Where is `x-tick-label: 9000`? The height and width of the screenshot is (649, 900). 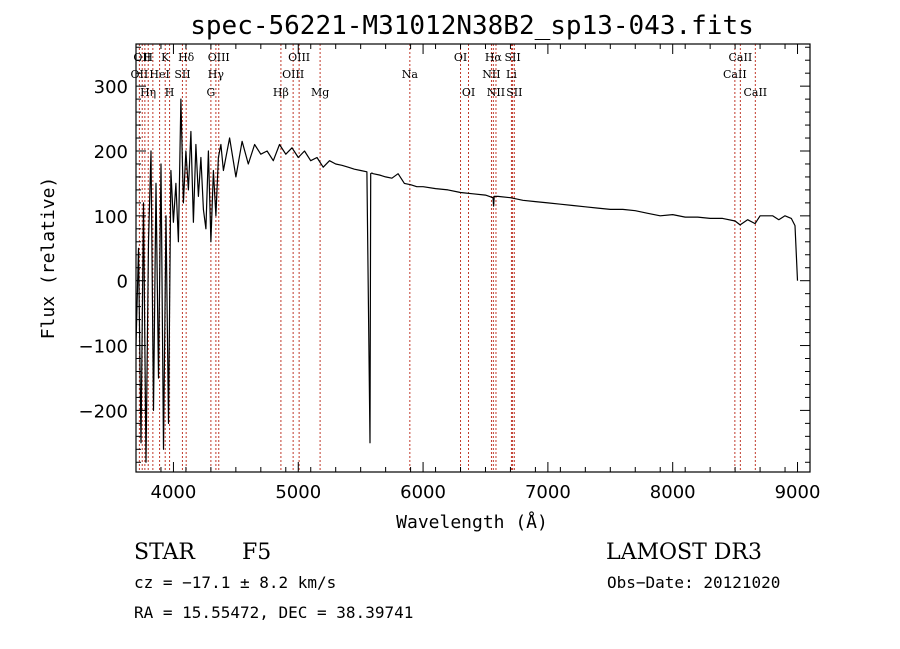
x-tick-label: 9000 is located at coordinates (798, 492).